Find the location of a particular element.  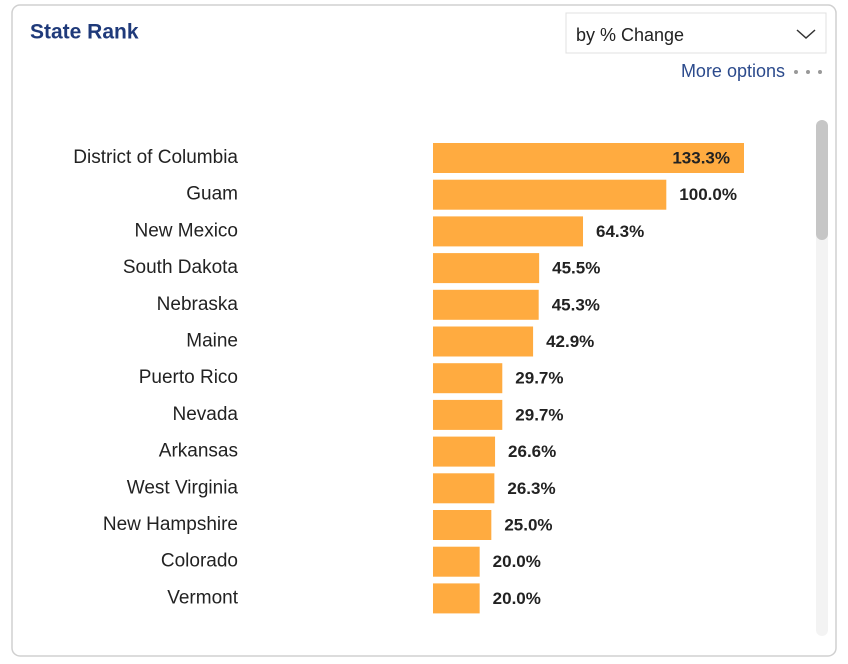

dropdown-label: by % Change is located at coordinates (630, 35).